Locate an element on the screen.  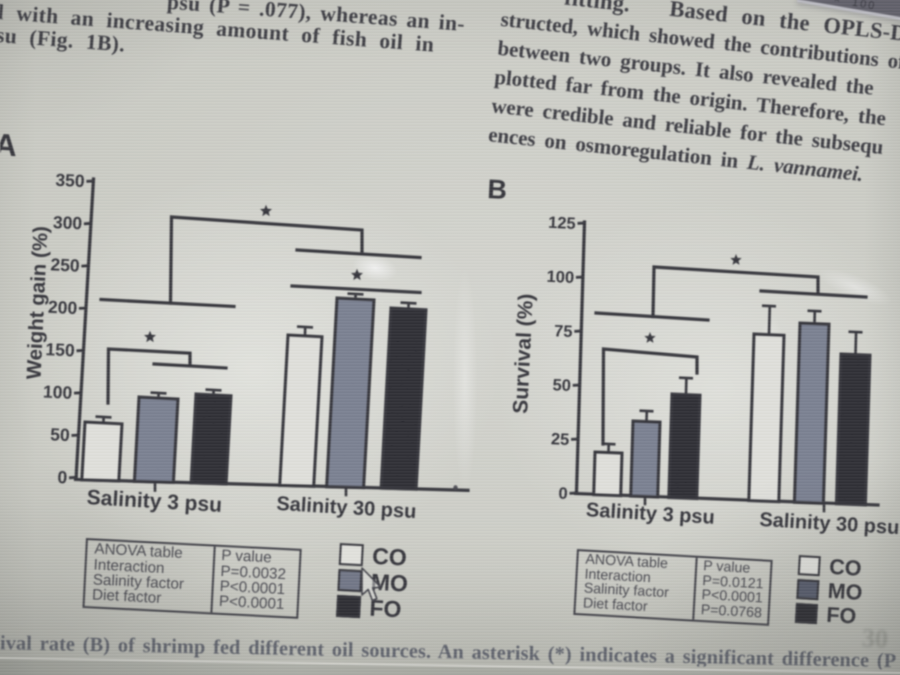
svg-text: 250 is located at coordinates (65, 264).